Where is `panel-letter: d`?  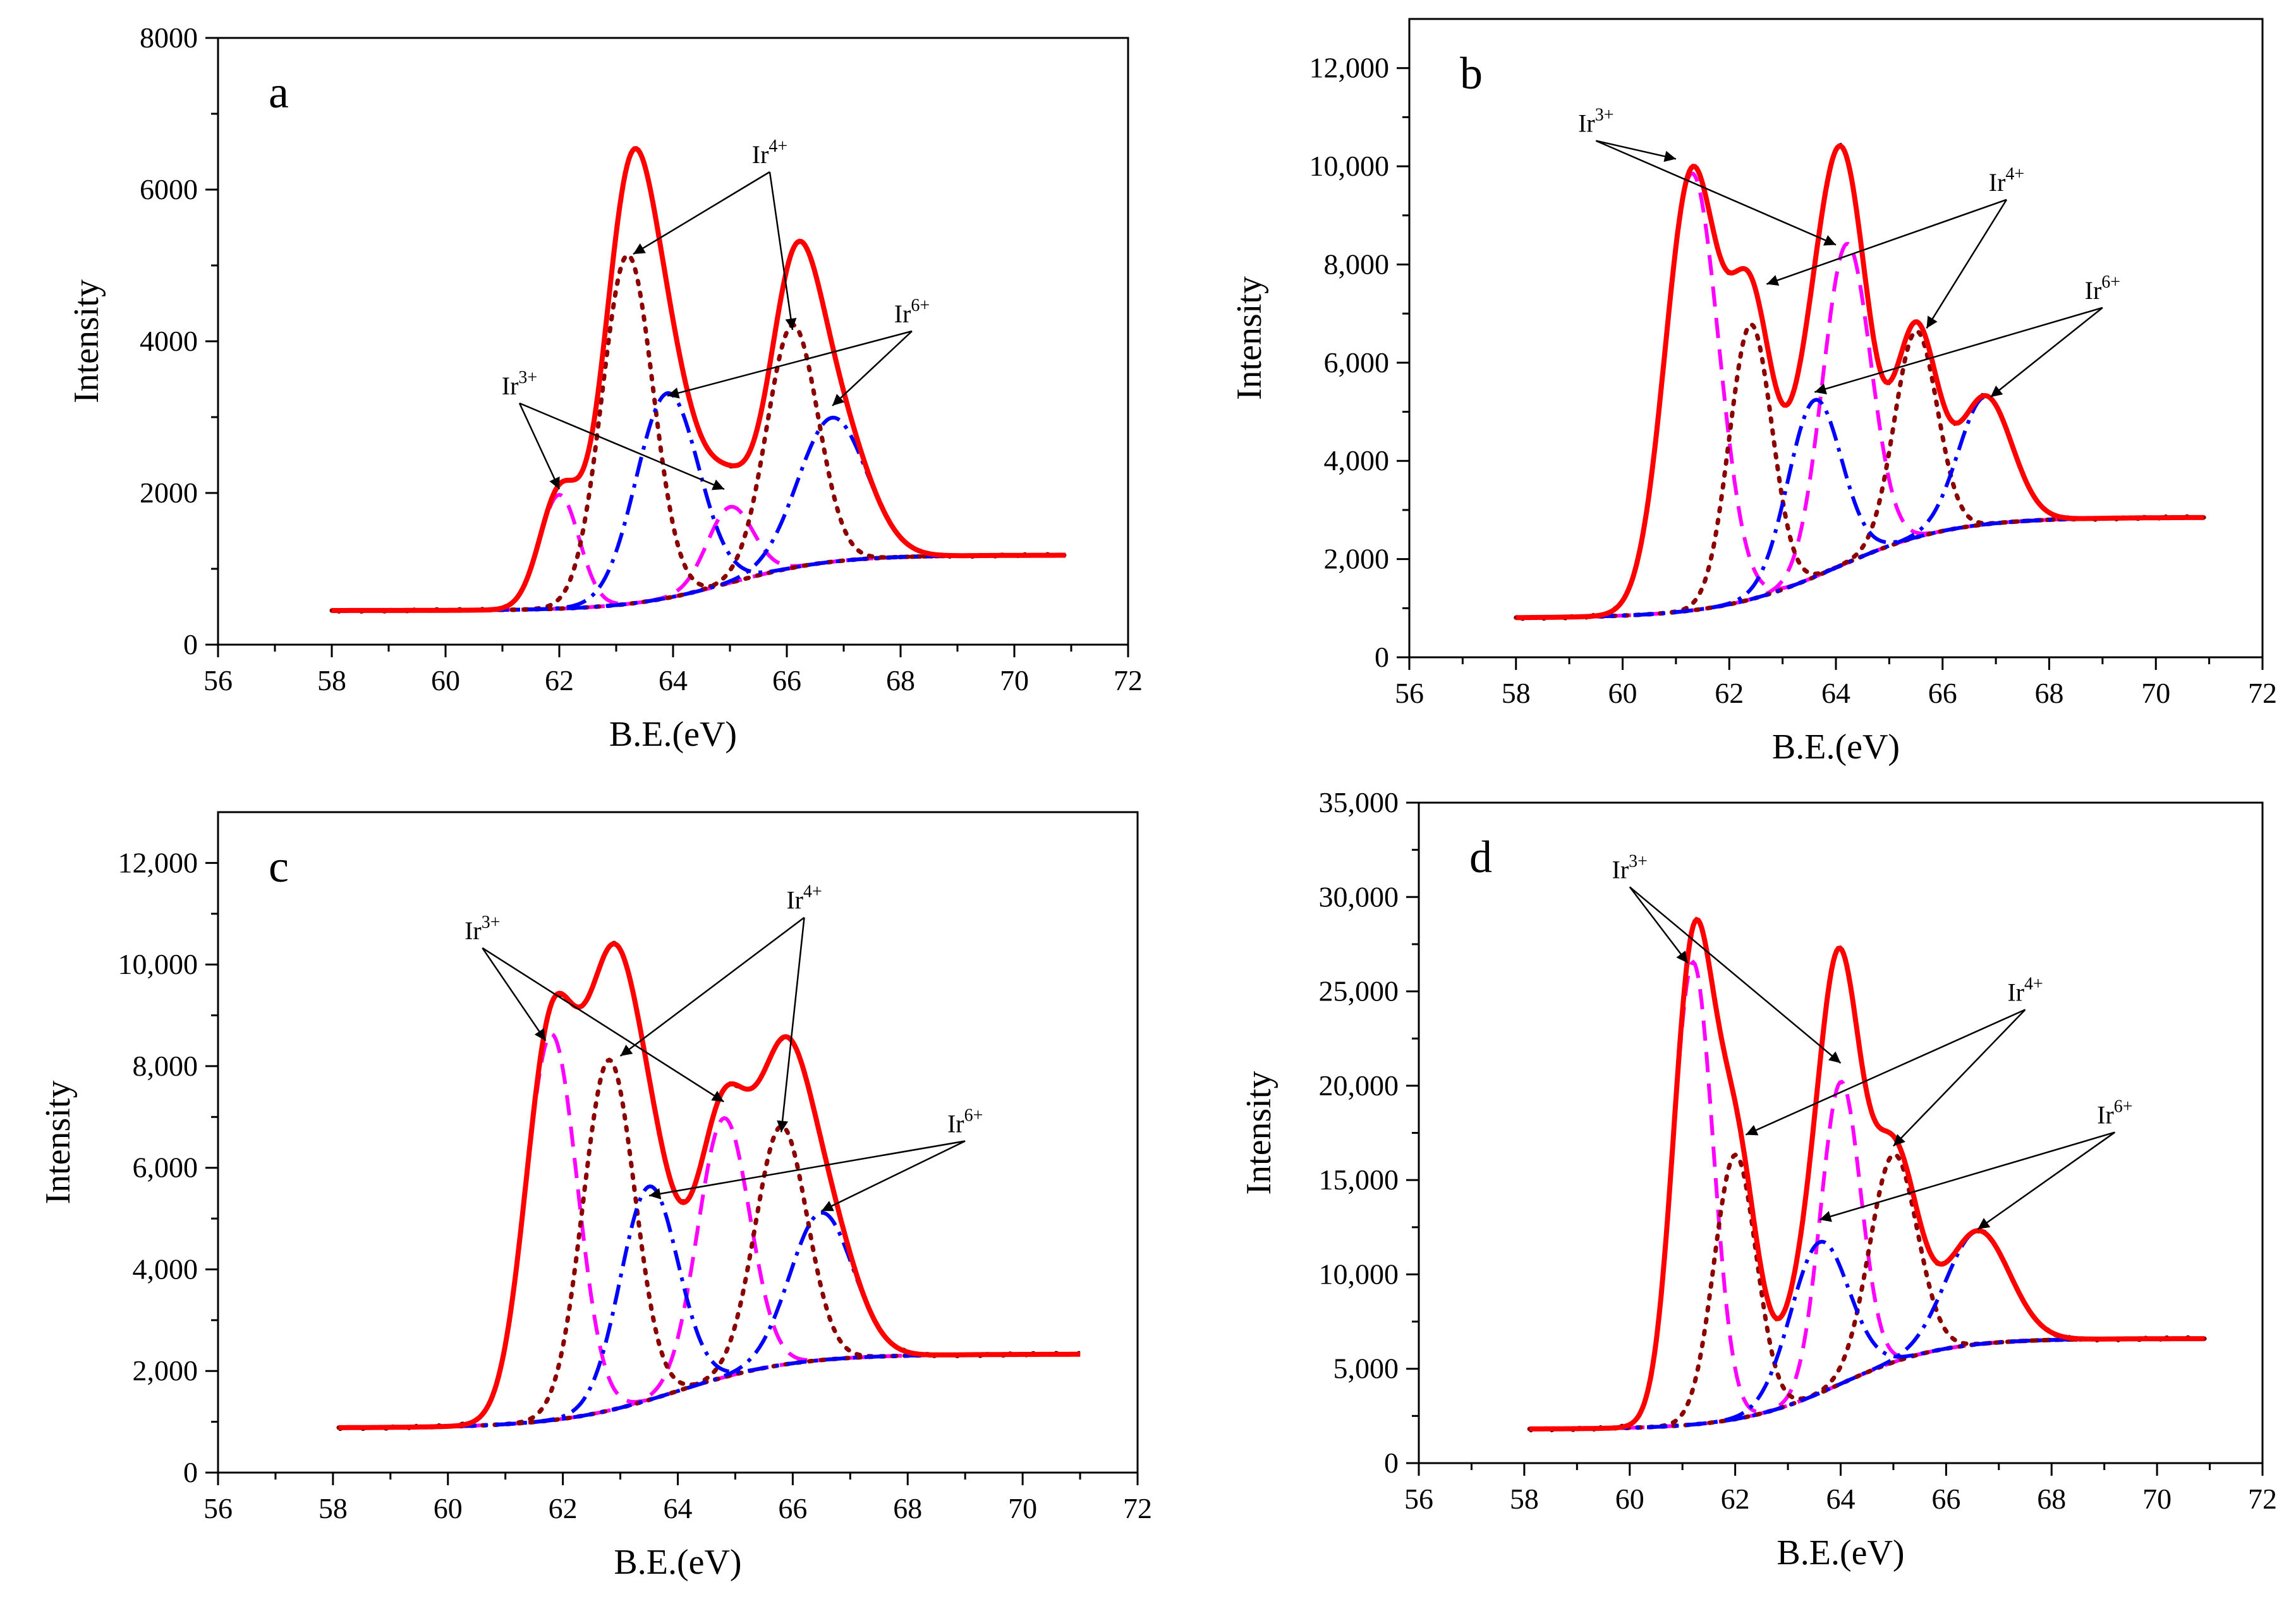
panel-letter: d is located at coordinates (1480, 857).